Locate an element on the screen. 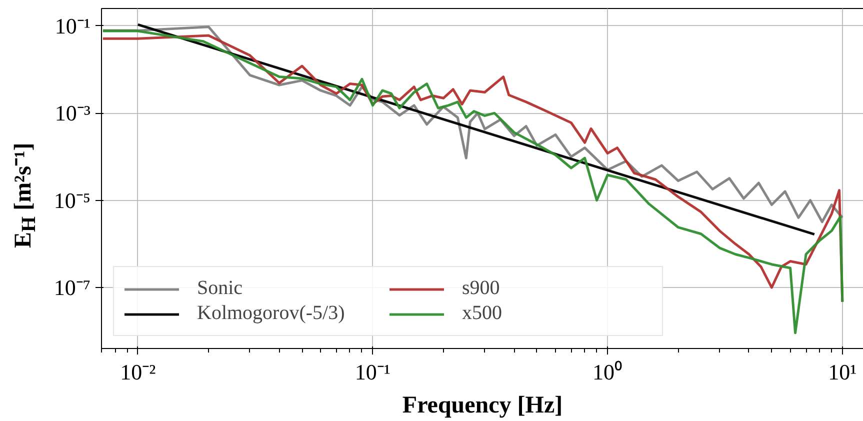  x-axis-title: Frequency [Hz] is located at coordinates (482, 405).